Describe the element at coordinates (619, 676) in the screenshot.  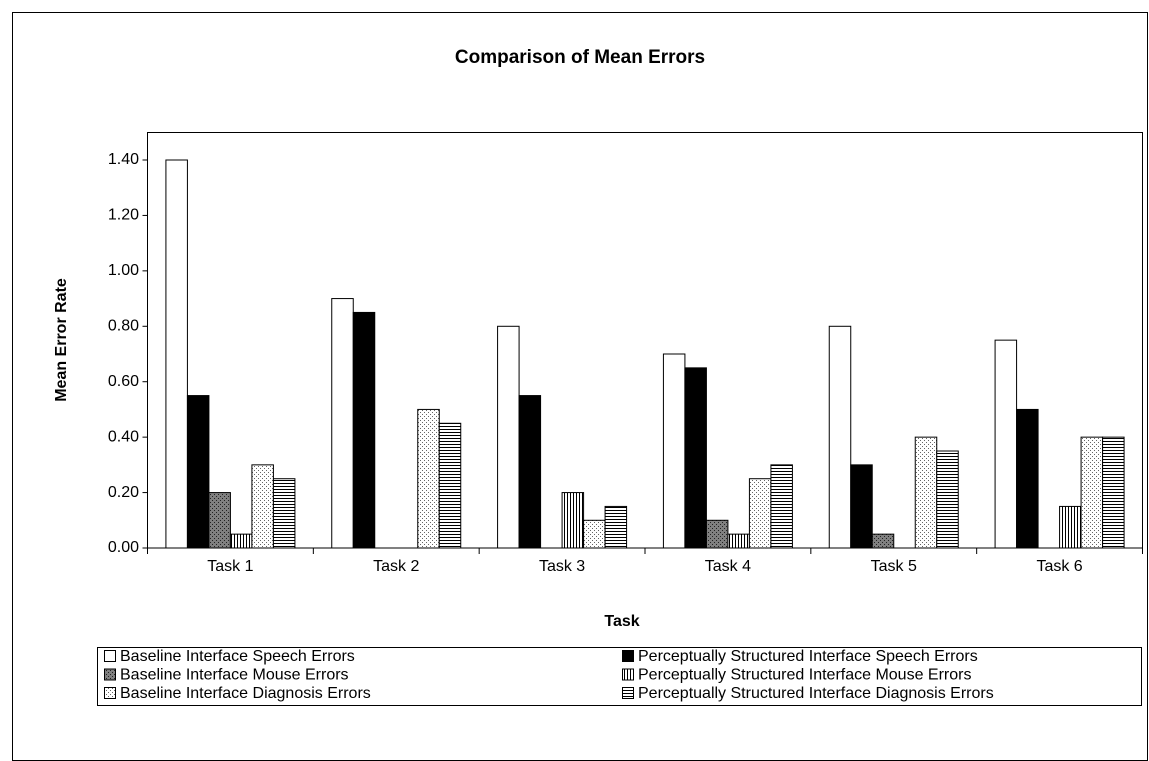
I see `legend-box` at that location.